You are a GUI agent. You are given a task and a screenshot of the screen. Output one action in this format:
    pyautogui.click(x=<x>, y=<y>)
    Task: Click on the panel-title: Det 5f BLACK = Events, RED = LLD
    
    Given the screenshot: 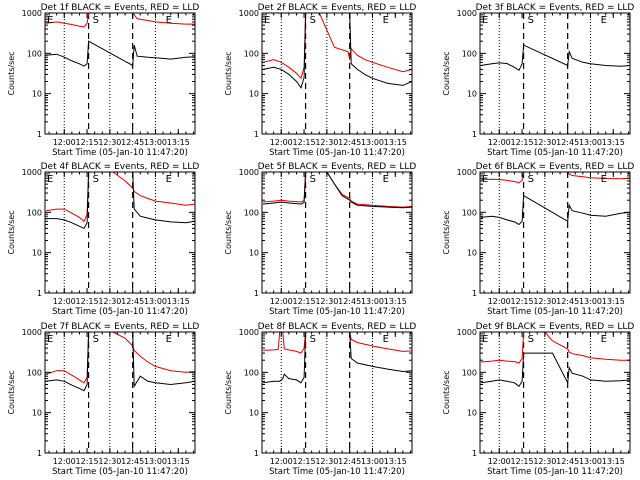 What is the action you would take?
    pyautogui.click(x=337, y=167)
    